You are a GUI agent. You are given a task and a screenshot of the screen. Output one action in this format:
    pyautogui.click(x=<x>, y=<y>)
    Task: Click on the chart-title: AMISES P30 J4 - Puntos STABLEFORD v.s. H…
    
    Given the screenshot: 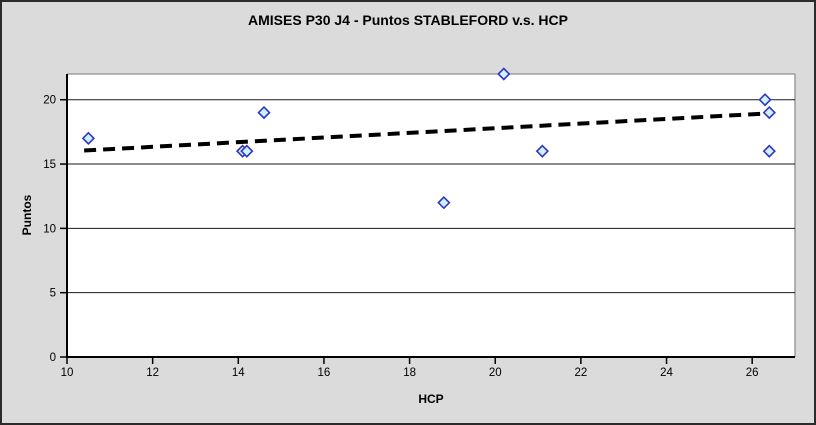 What is the action you would take?
    pyautogui.click(x=408, y=20)
    